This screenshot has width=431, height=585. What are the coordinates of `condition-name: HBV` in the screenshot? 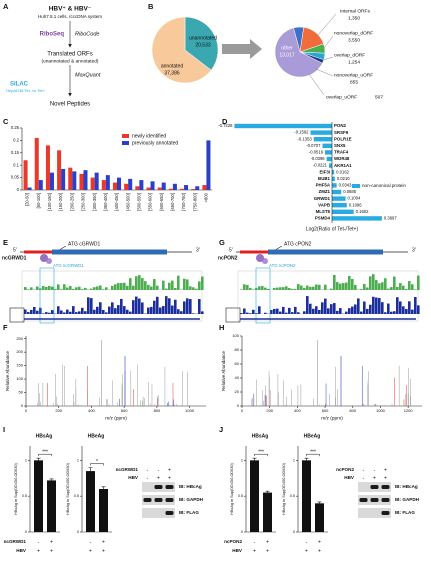 It's located at (237, 550).